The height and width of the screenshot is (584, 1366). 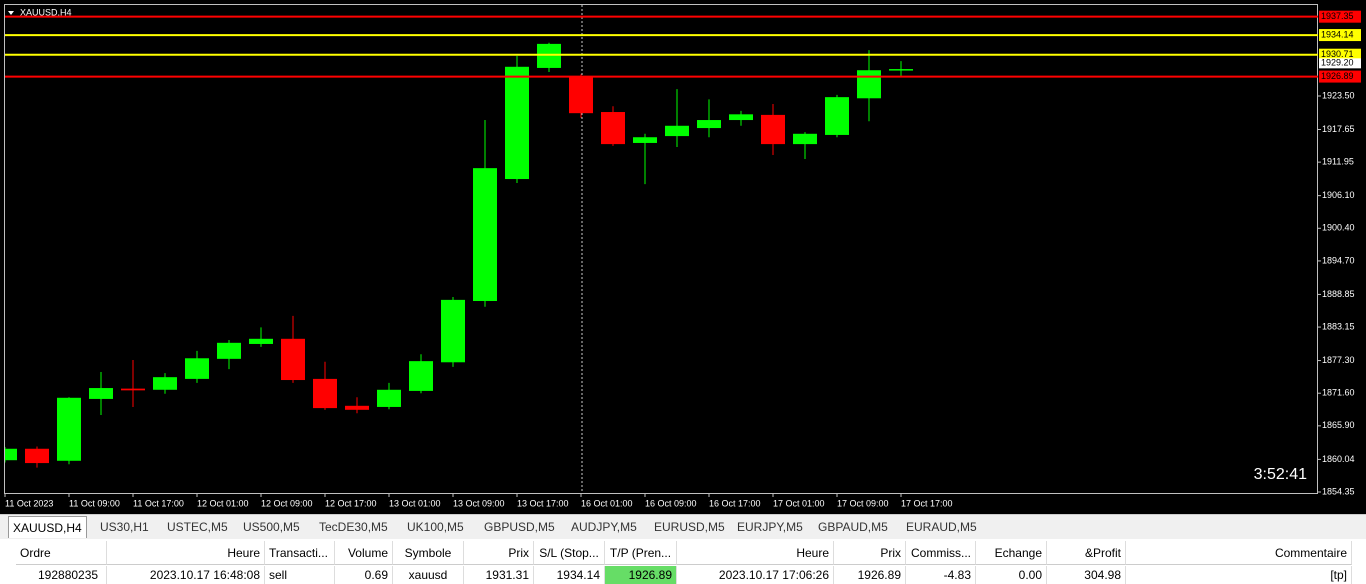 I want to click on table-cell: 1934.14, so click(x=569, y=575).